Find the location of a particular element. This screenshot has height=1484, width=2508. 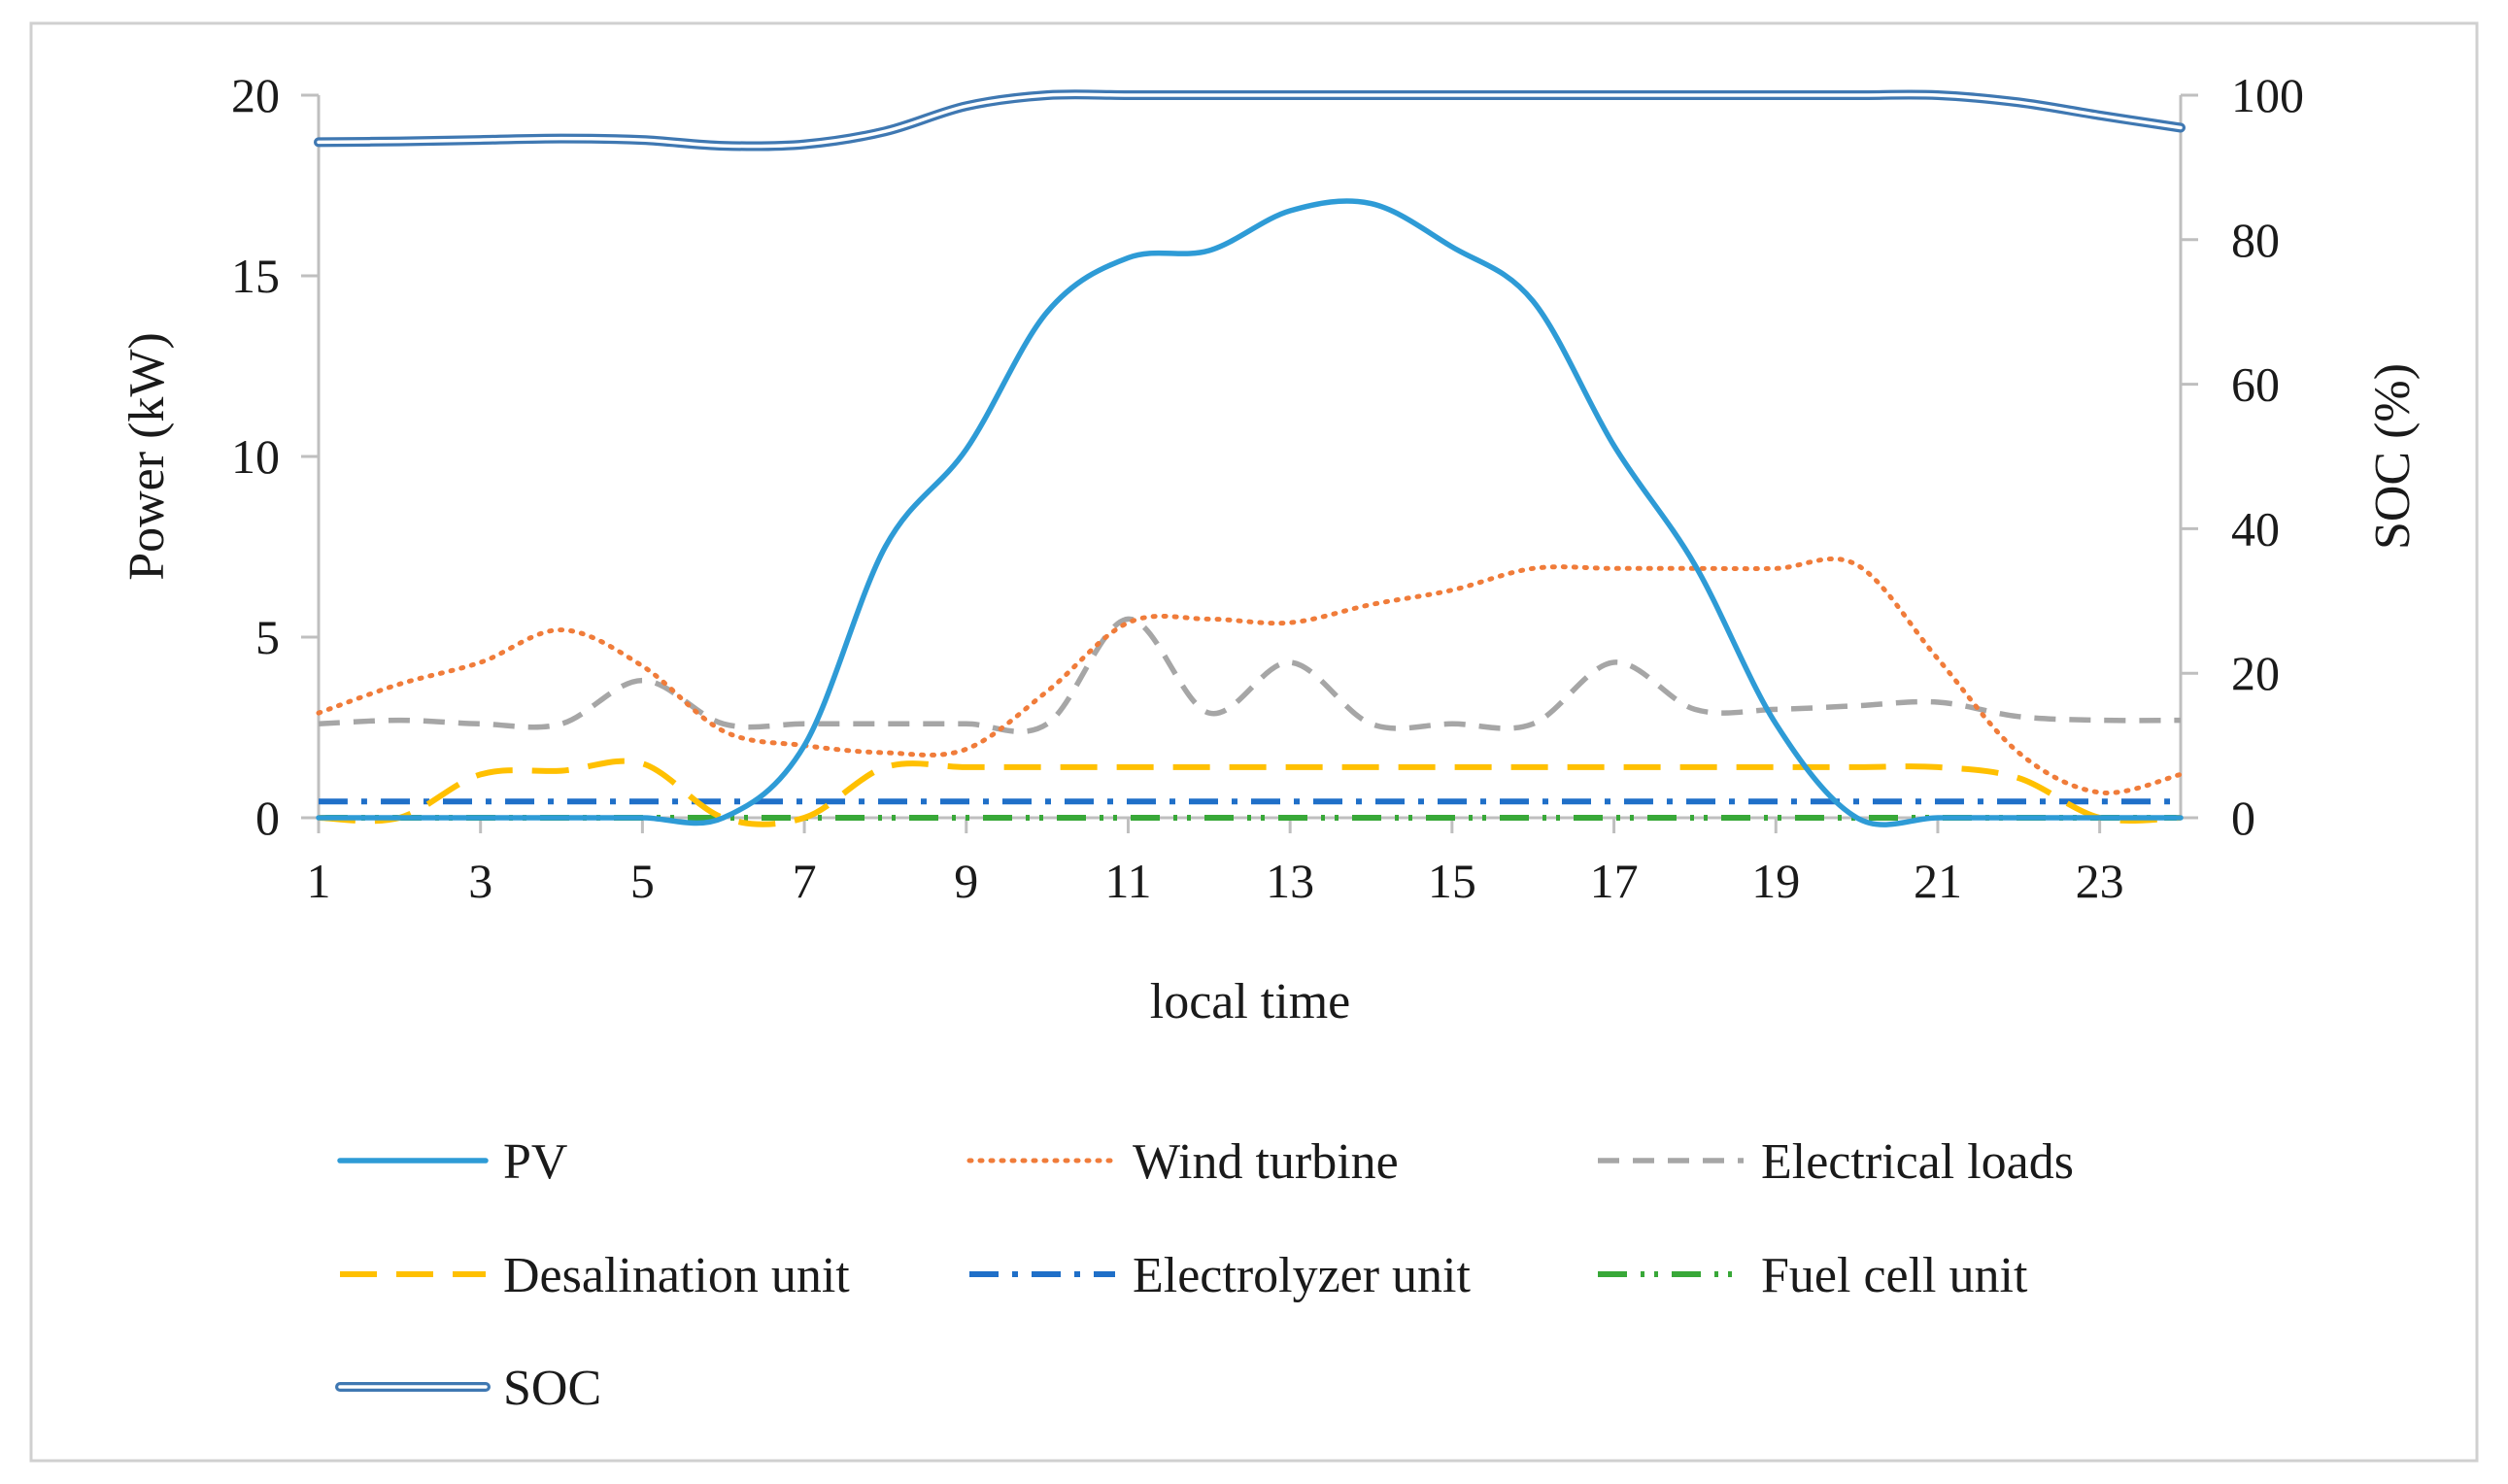

legend-item-desalination-unit: Desalination unit is located at coordinates (595, 1275).